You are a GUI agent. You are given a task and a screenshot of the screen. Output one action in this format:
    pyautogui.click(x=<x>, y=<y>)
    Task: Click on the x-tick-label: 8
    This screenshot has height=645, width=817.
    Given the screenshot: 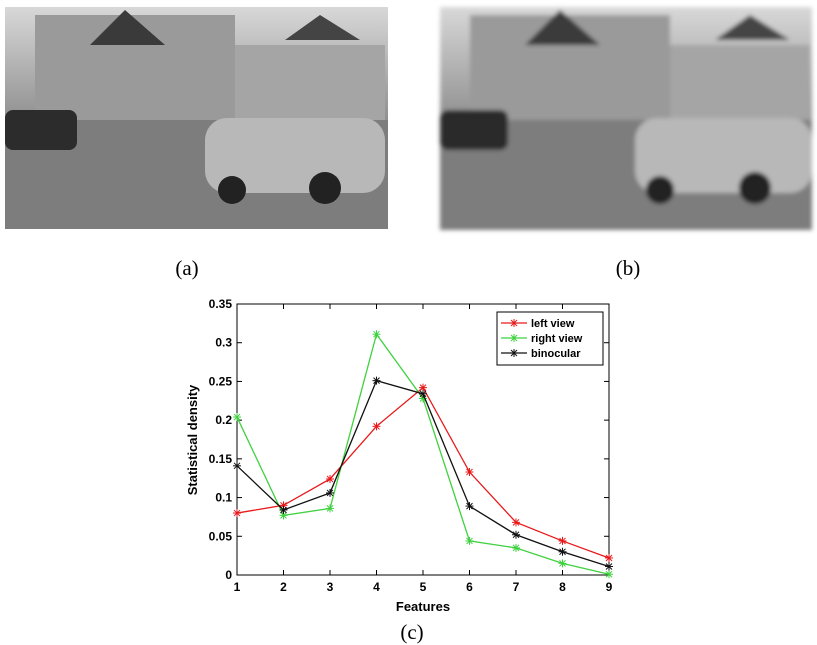 What is the action you would take?
    pyautogui.click(x=562, y=587)
    